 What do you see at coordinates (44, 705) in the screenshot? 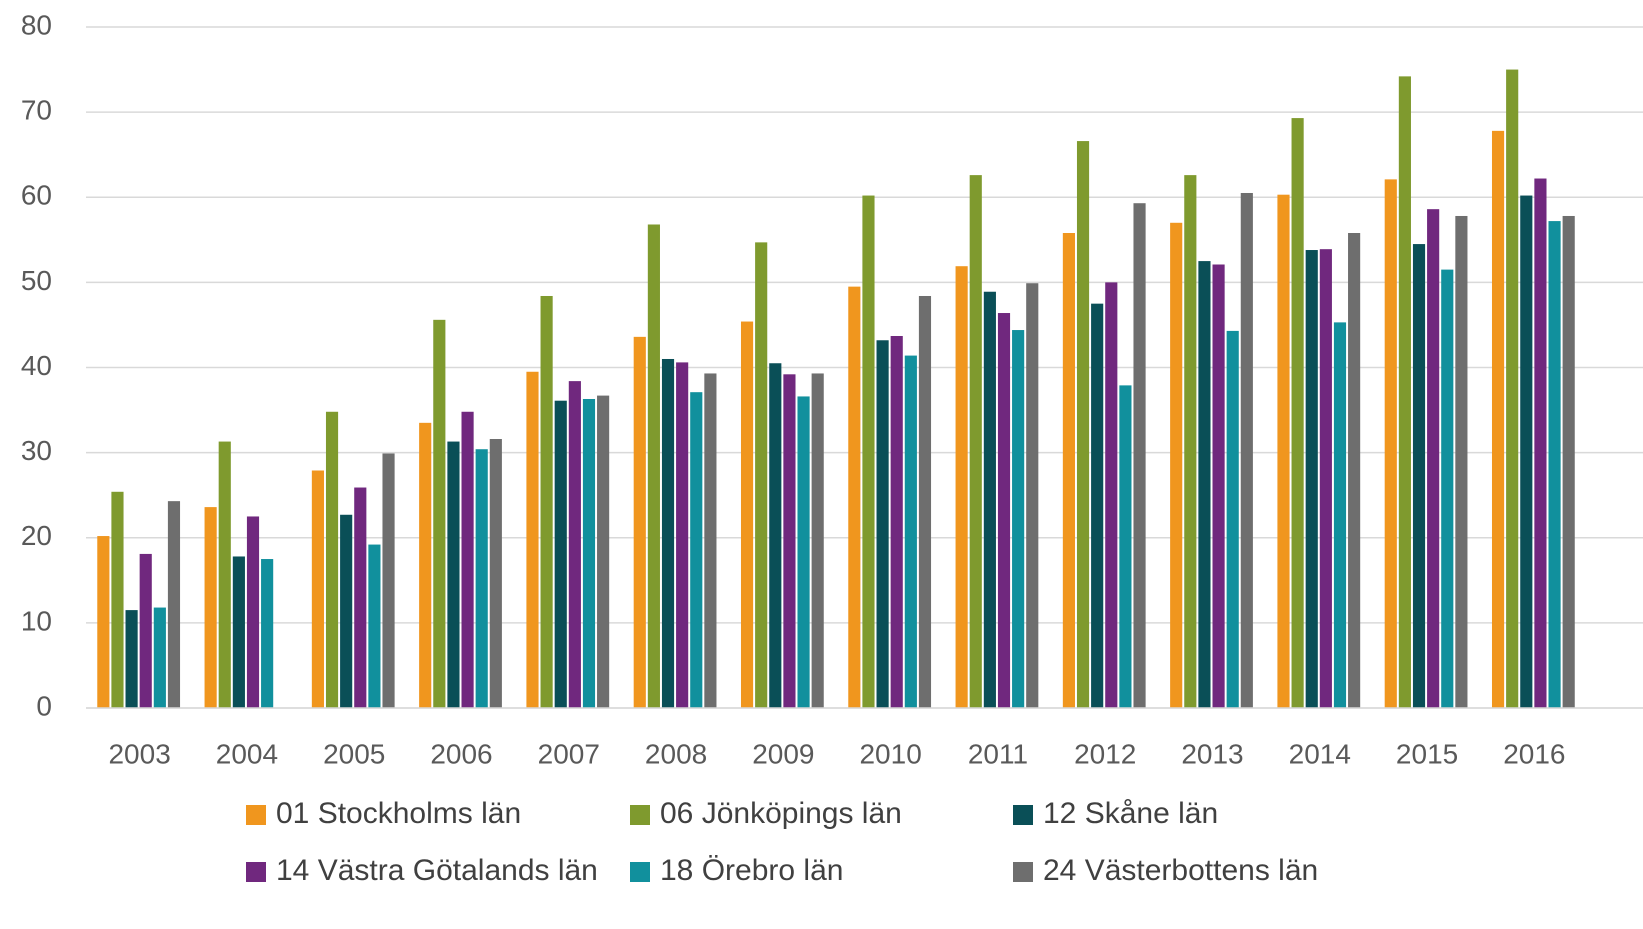
I see `y-tick-label: 0` at bounding box center [44, 705].